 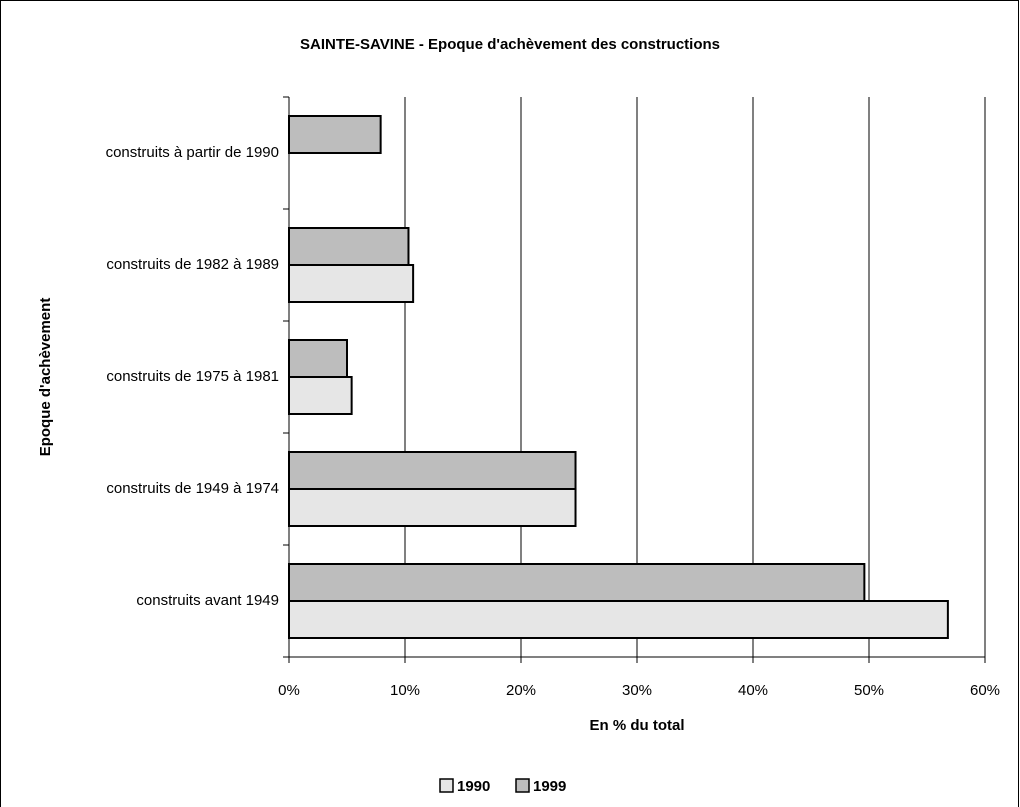 I want to click on x-tick-label: 20%, so click(x=521, y=690).